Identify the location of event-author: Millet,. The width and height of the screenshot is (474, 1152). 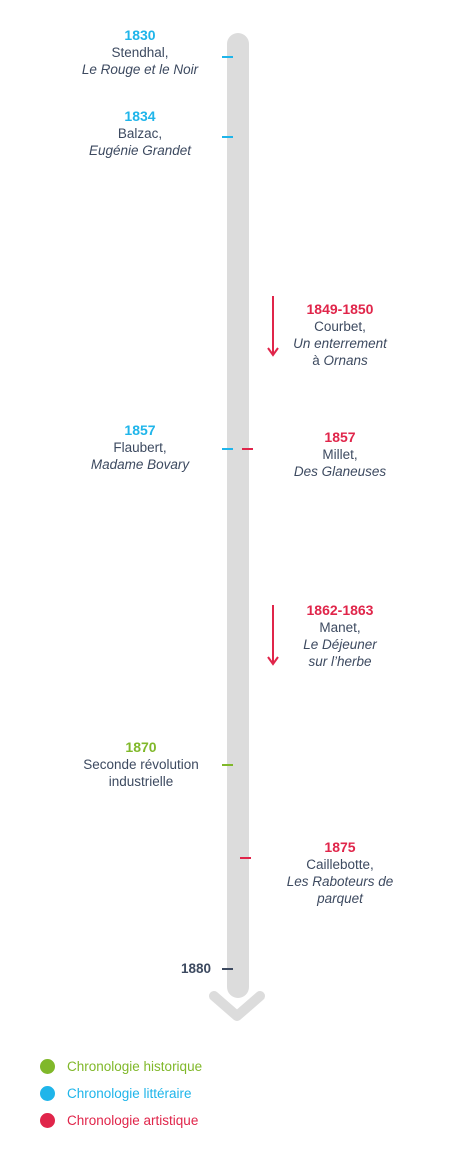
(340, 454).